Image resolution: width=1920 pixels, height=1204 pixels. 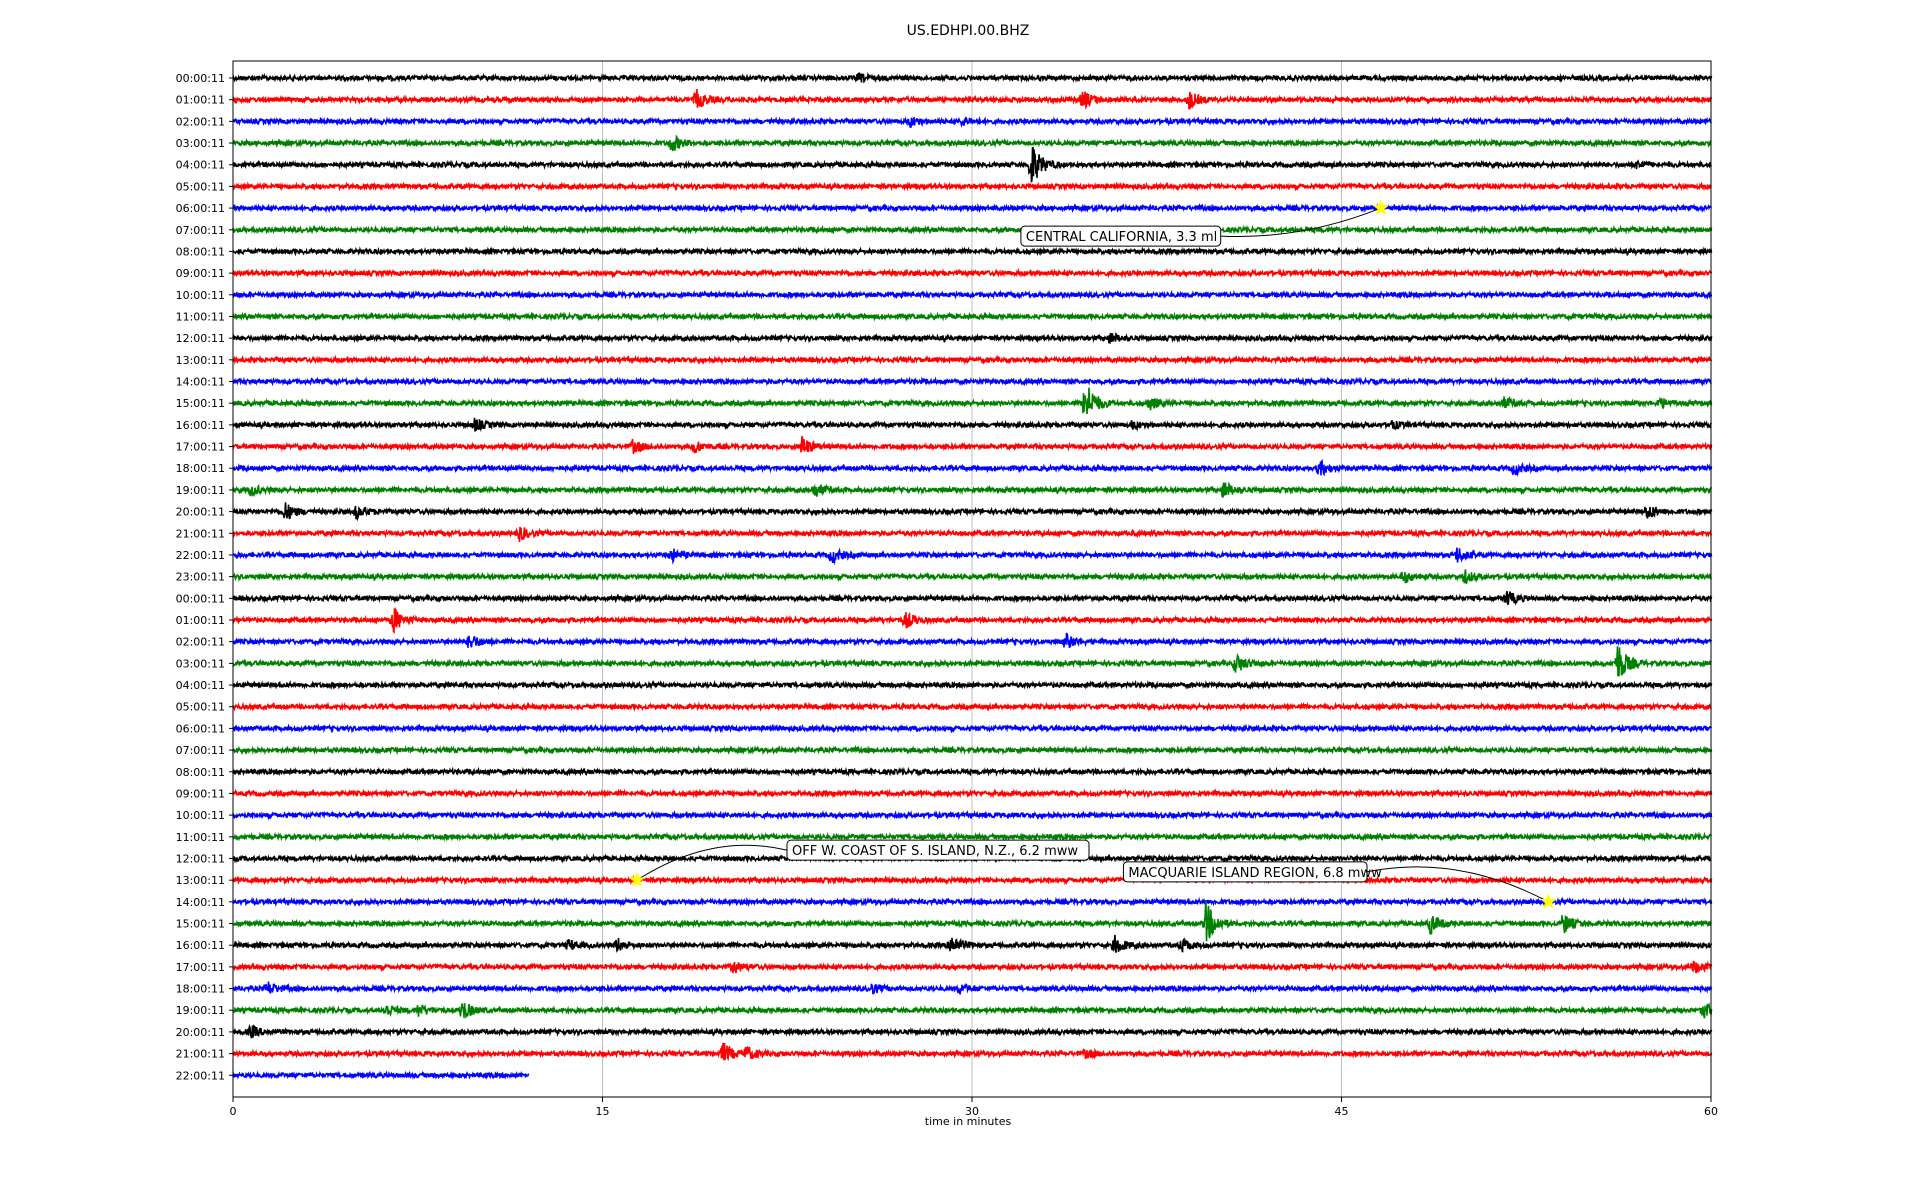 I want to click on row-time-label: 12:00:11, so click(x=200, y=858).